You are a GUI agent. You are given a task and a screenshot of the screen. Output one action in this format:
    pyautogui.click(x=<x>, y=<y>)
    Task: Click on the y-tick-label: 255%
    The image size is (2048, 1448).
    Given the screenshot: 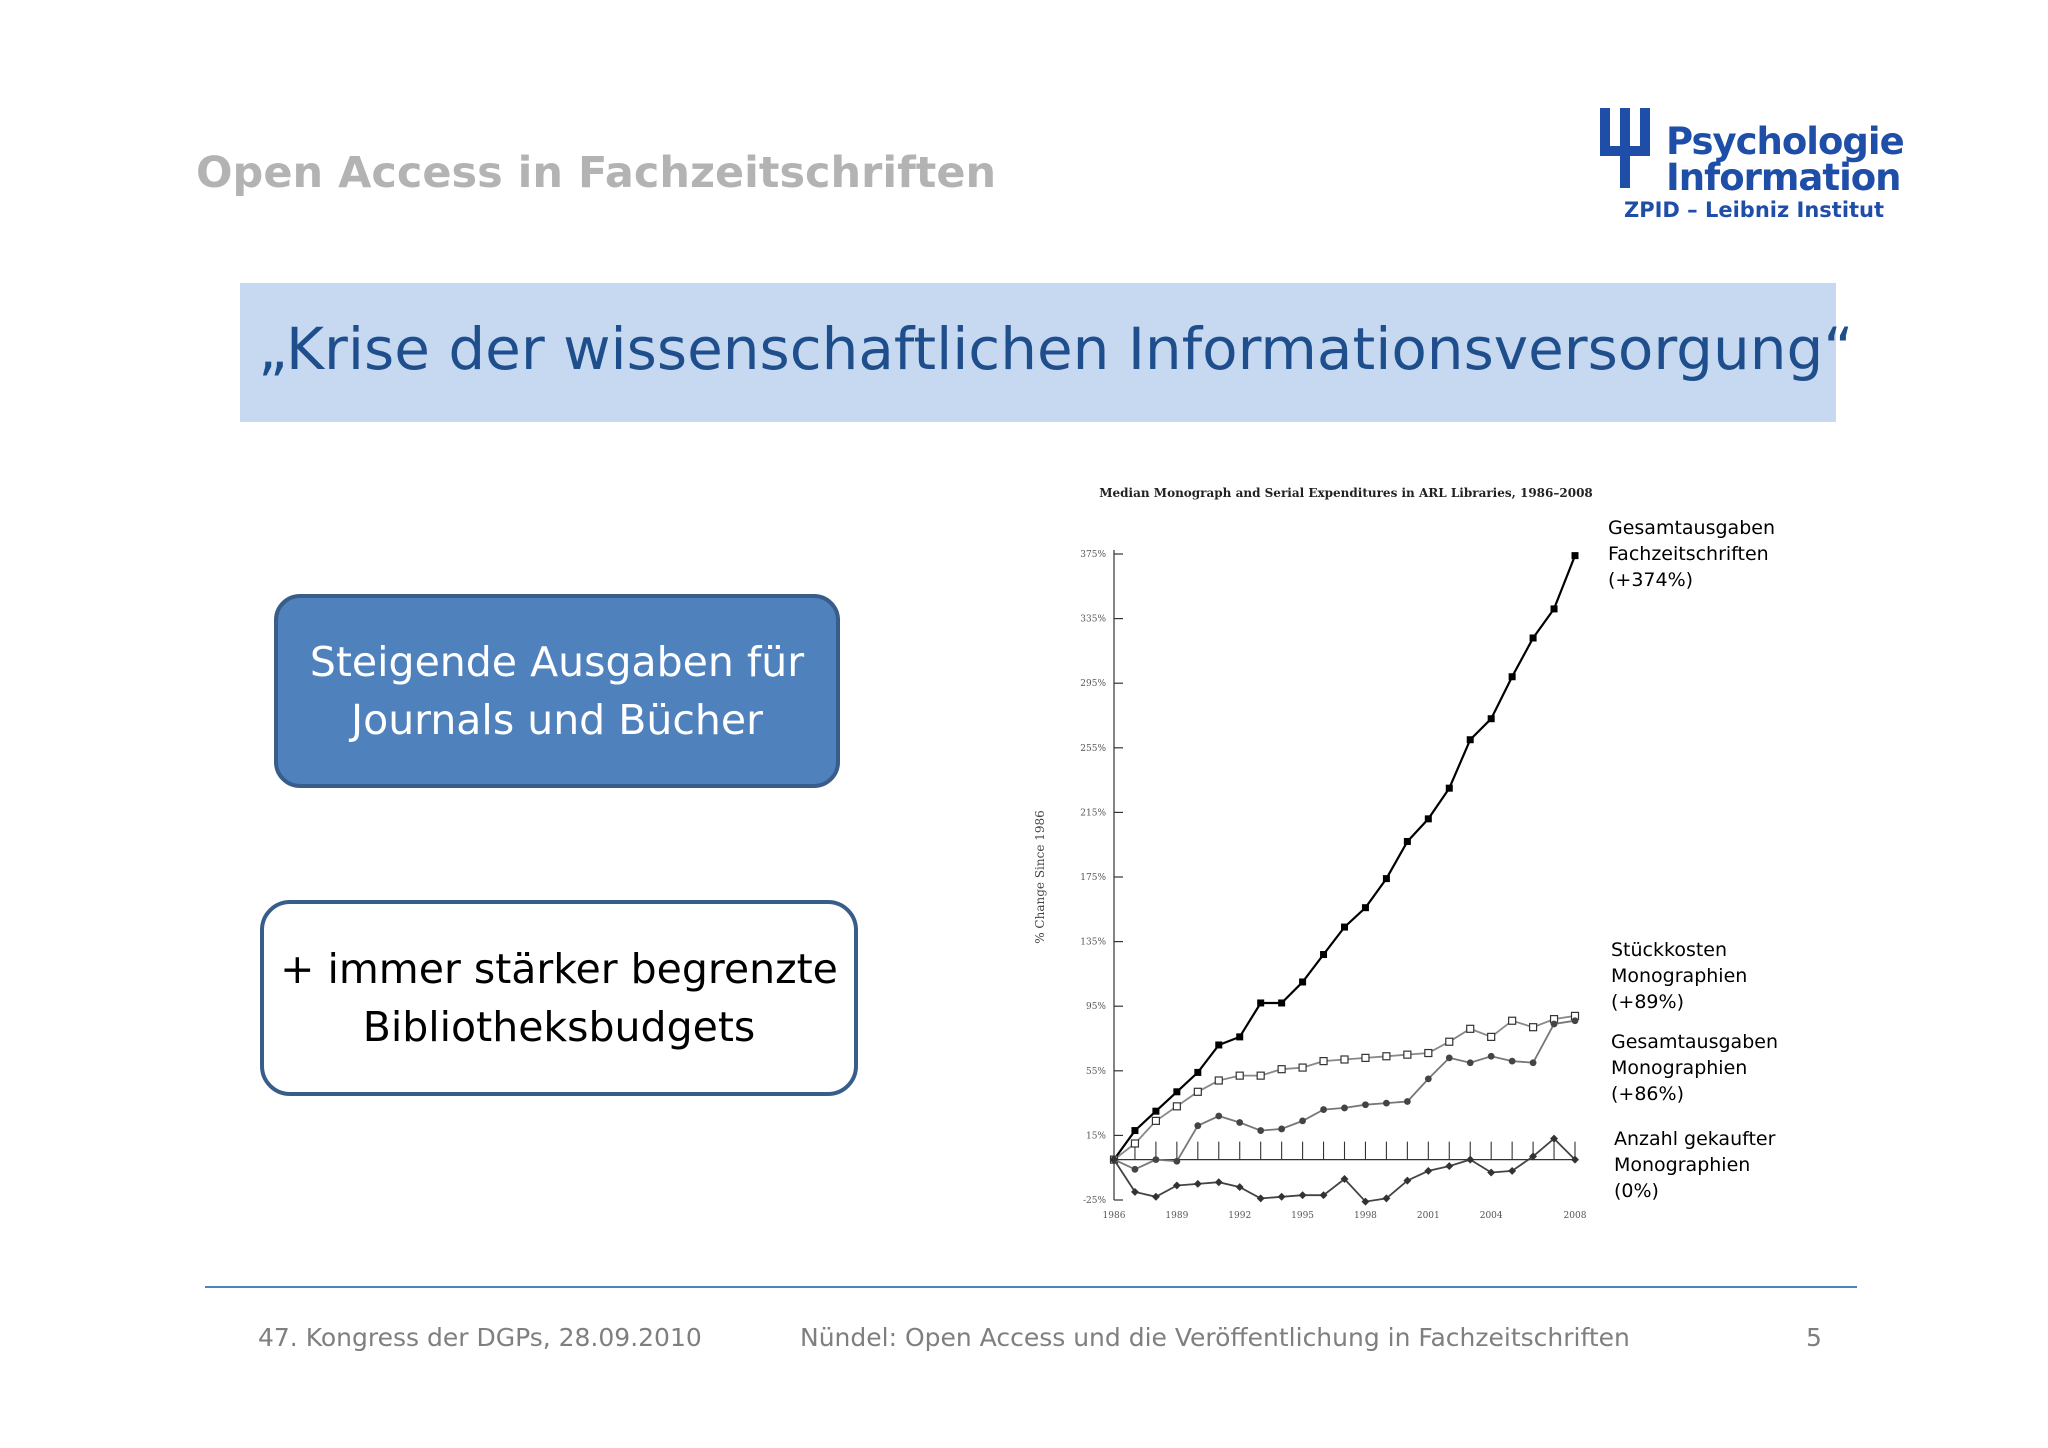 What is the action you would take?
    pyautogui.click(x=1093, y=749)
    